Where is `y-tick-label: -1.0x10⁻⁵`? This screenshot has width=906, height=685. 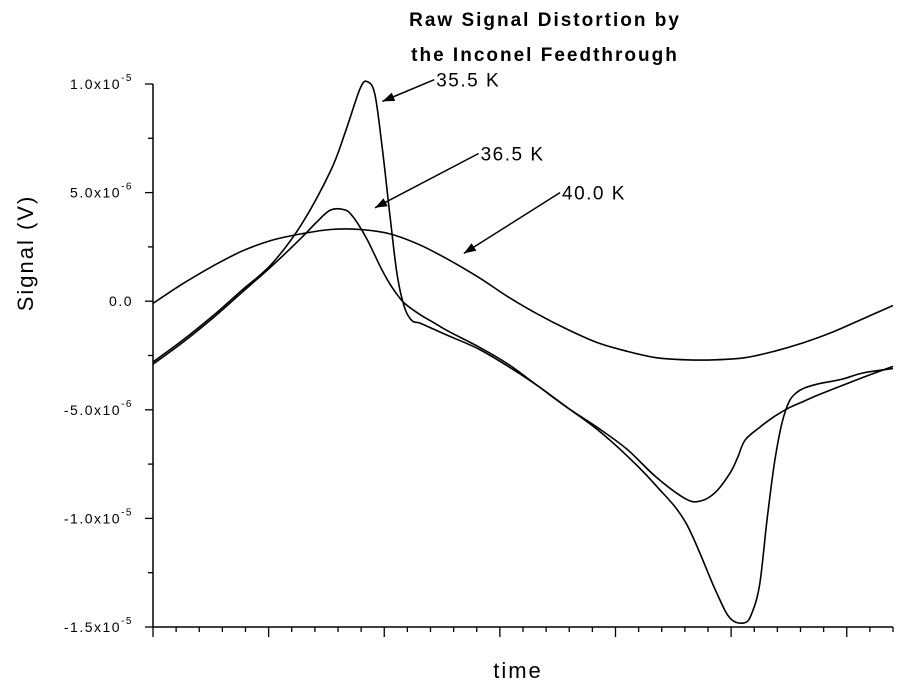 y-tick-label: -1.0x10⁻⁵ is located at coordinates (98, 516).